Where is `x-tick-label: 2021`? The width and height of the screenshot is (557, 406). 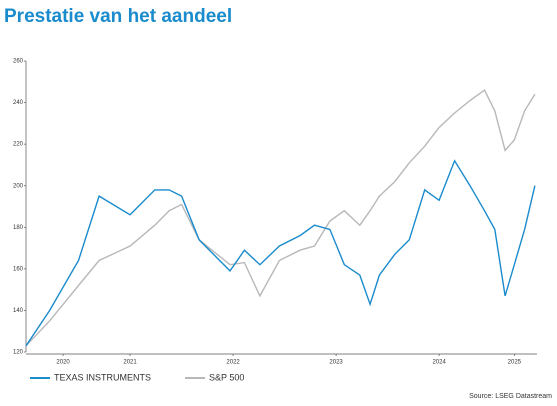
x-tick-label: 2021 is located at coordinates (130, 363).